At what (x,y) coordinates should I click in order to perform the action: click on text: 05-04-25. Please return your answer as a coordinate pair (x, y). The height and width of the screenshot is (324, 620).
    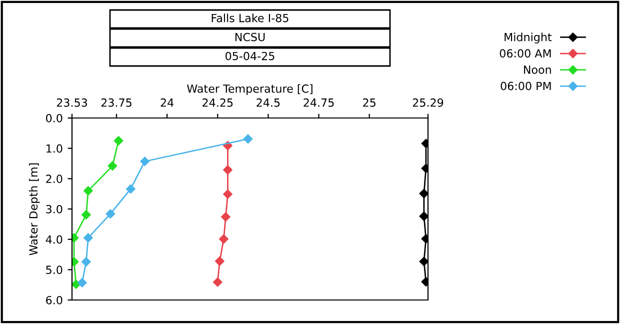
    Looking at the image, I should click on (250, 56).